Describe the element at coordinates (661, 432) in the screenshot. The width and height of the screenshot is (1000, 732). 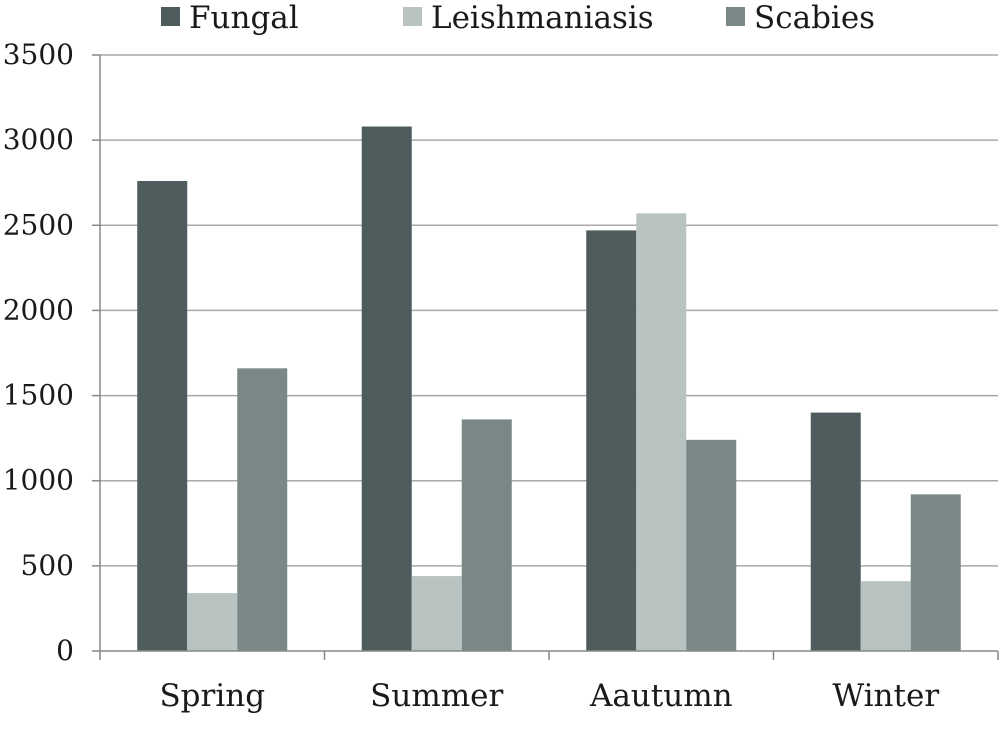
I see `bar-leishmaniasis-aautumn` at that location.